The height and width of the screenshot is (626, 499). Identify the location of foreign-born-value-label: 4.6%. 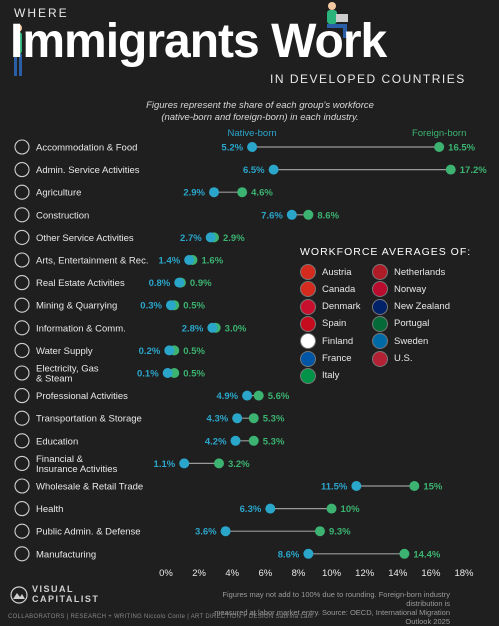
(262, 193).